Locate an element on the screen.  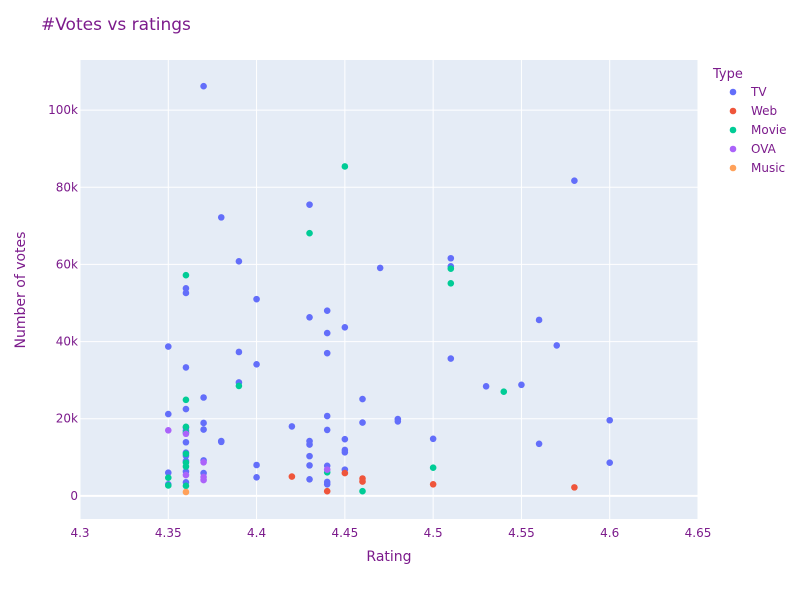
x-tick-label: 4.65 is located at coordinates (698, 533).